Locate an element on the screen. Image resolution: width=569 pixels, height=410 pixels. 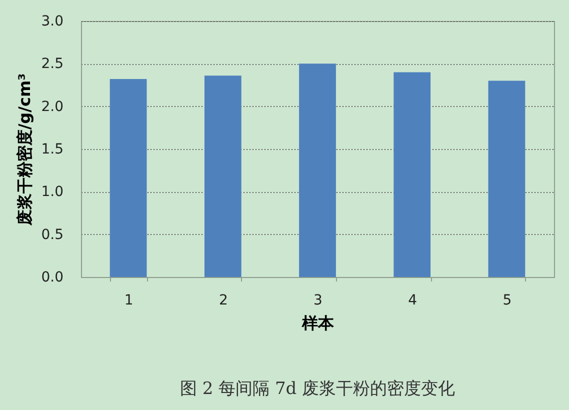
caption: 图 2 每间隔 7d 废浆干粉的密度变化 is located at coordinates (318, 389).